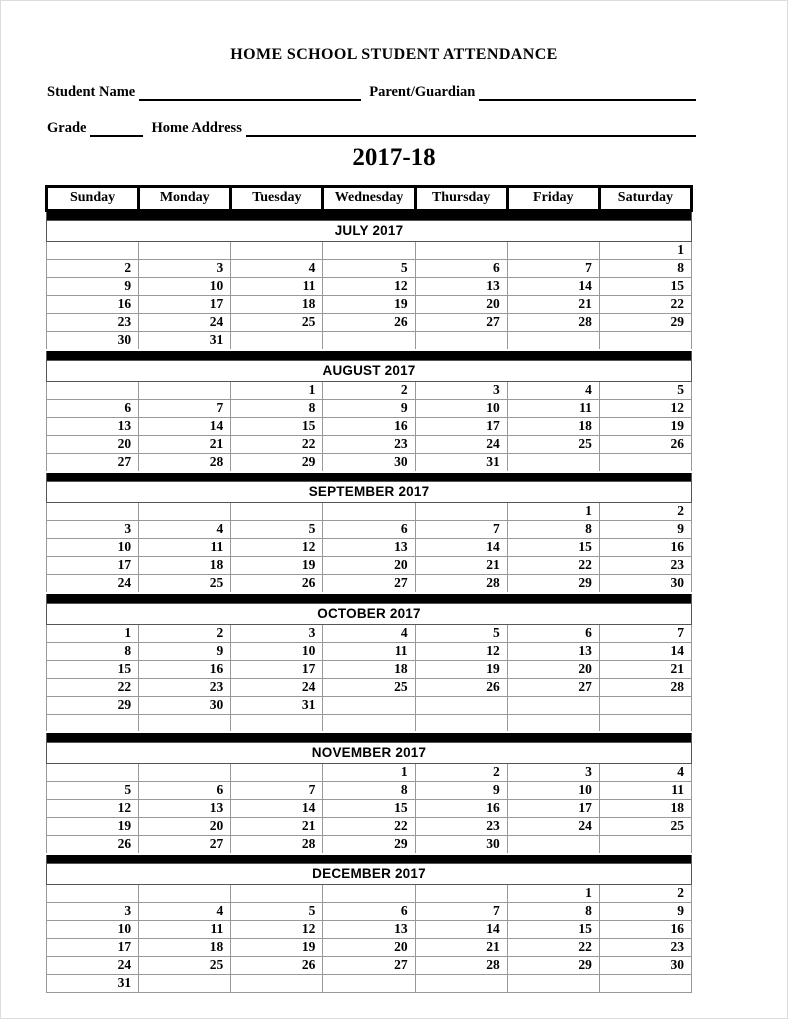  Describe the element at coordinates (92, 687) in the screenshot. I see `day-cell: 22` at that location.